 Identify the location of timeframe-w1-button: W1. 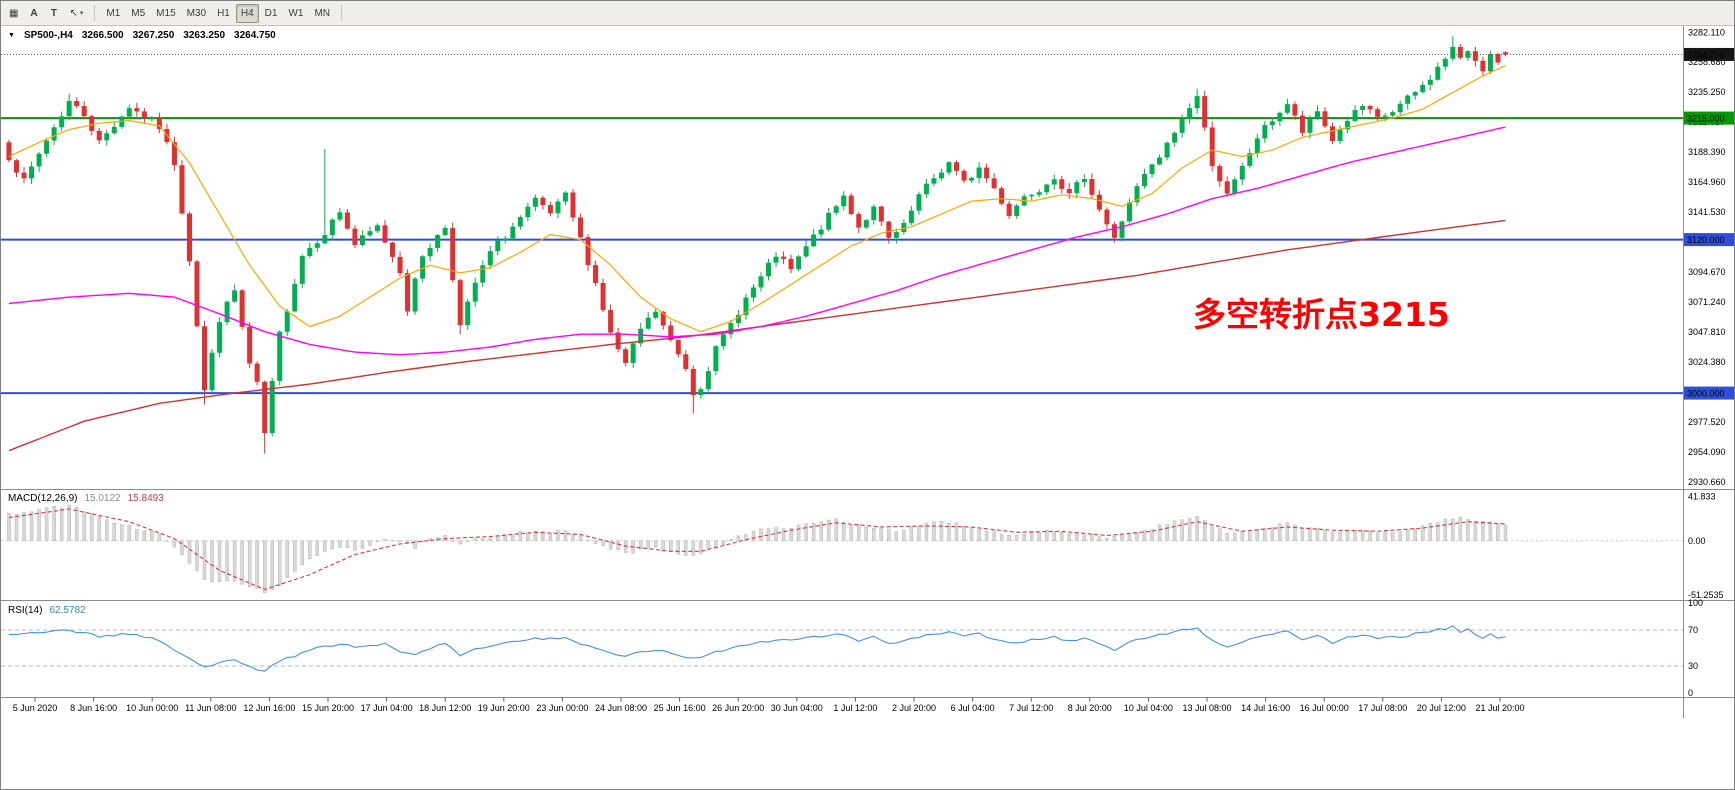
(295, 13).